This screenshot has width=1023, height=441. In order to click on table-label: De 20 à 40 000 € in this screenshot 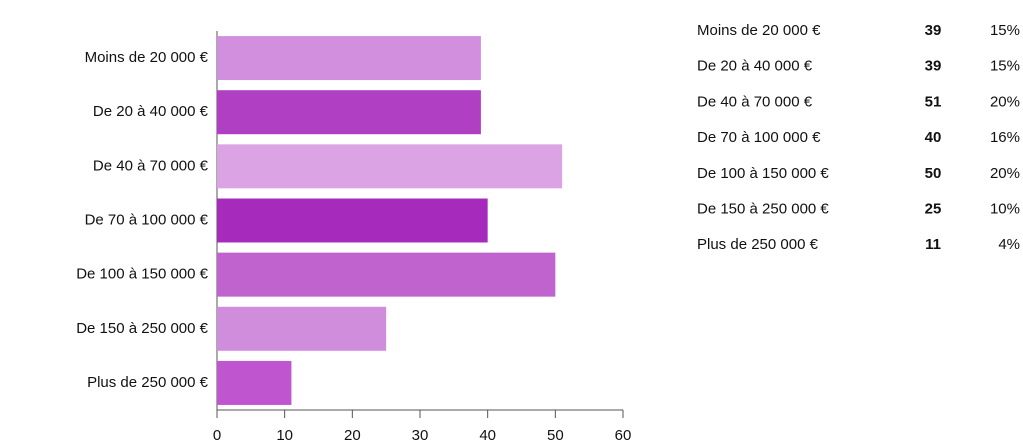, I will do `click(755, 66)`.